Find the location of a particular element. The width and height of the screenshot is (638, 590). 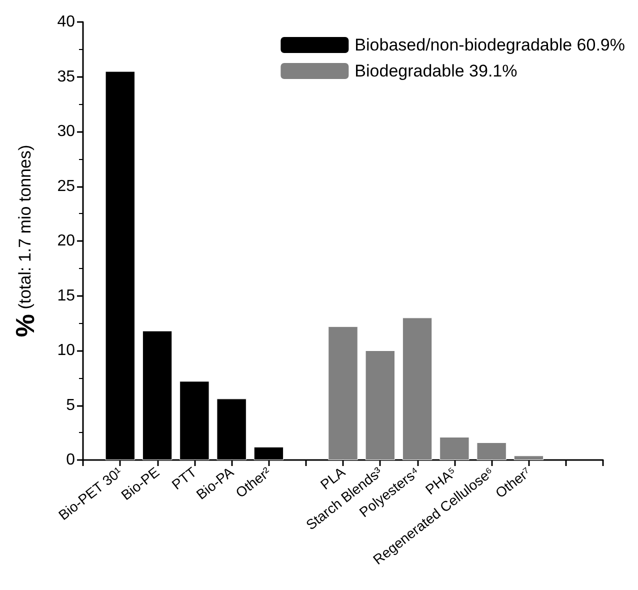

y-tick-label: 25 is located at coordinates (66, 186).